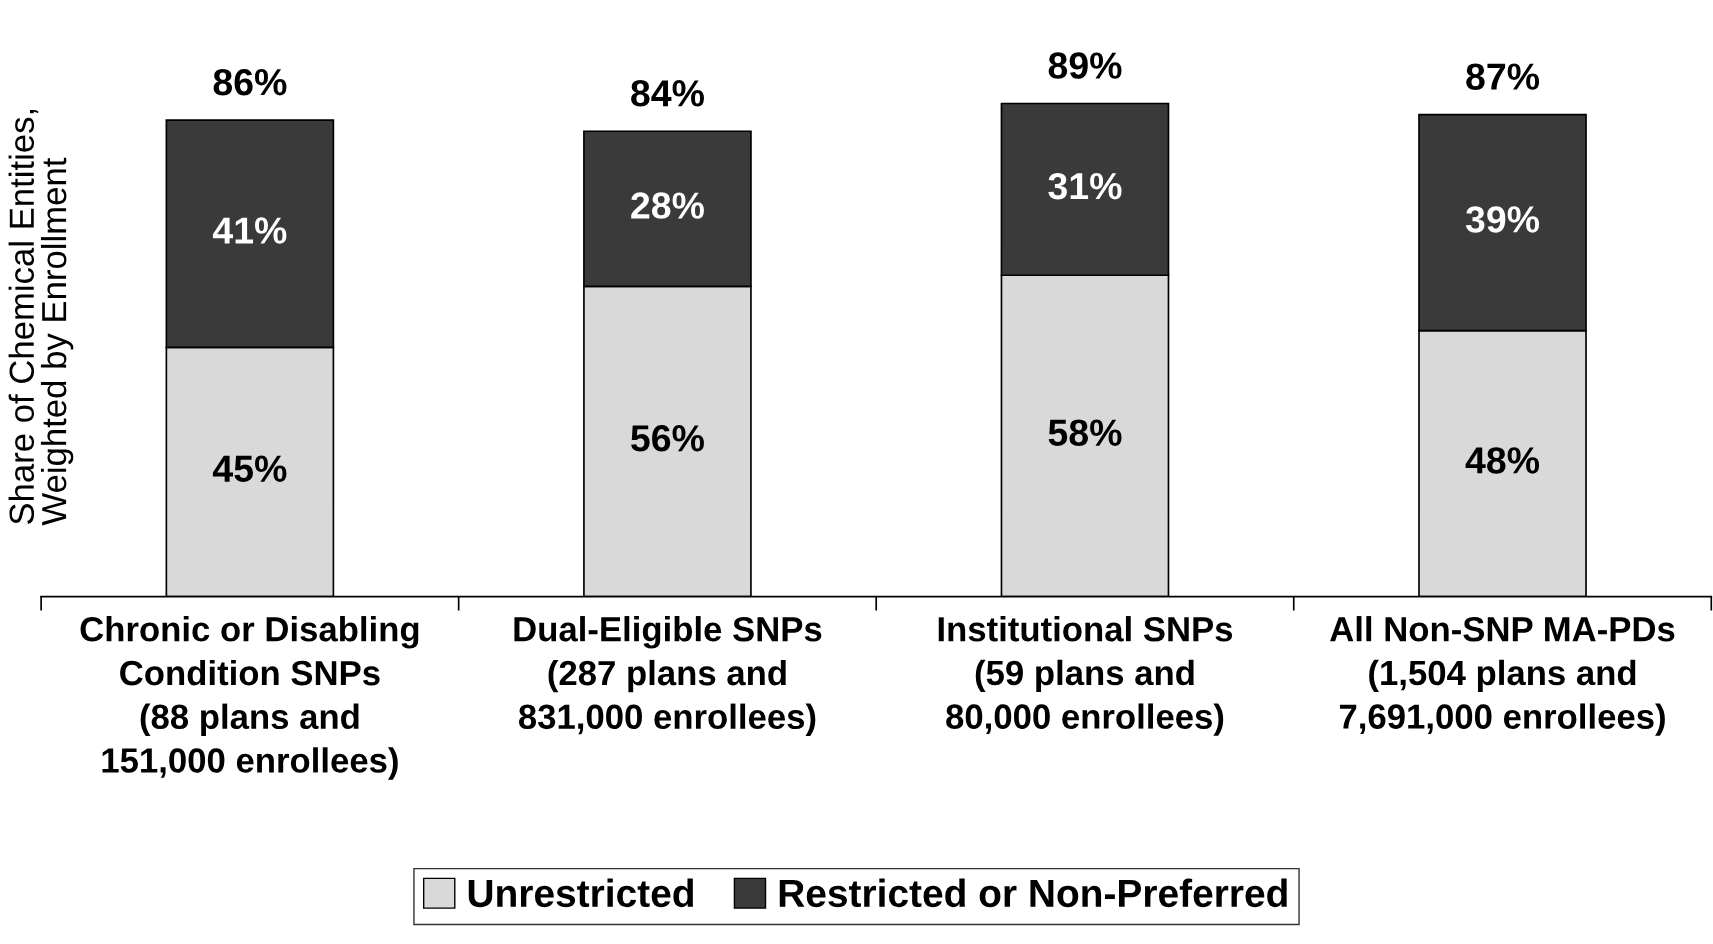 The height and width of the screenshot is (944, 1713). I want to click on data-label: 28%, so click(667, 205).